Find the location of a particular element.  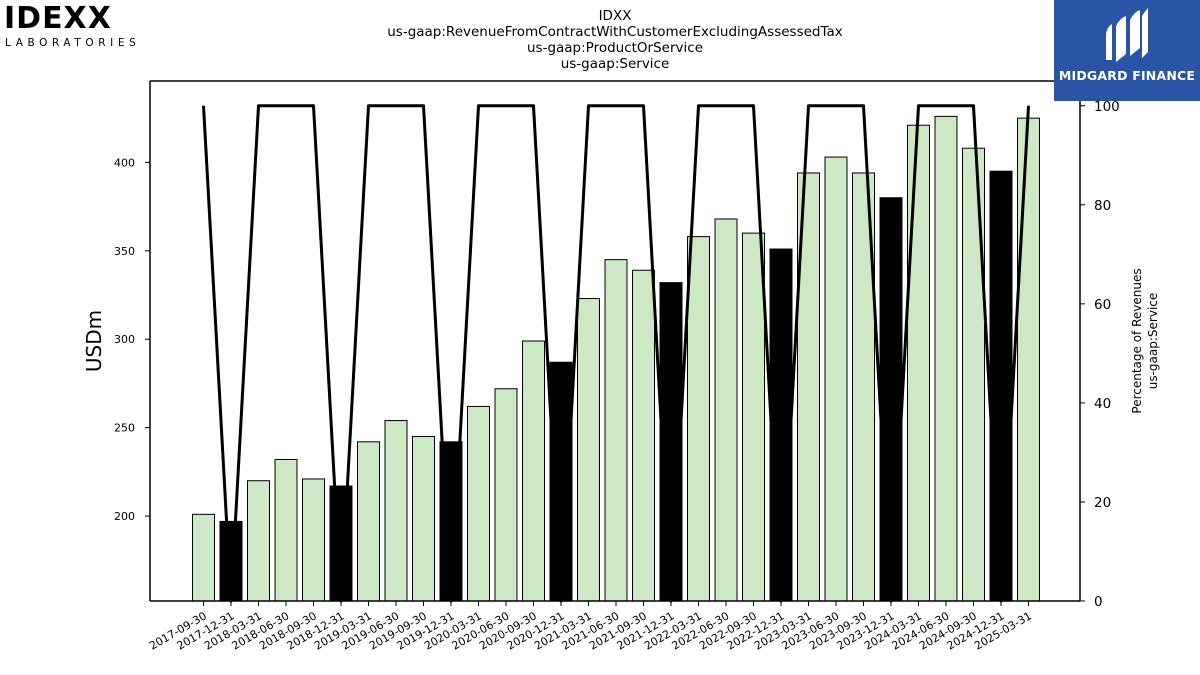

y-tick-label: 250 is located at coordinates (124, 428).